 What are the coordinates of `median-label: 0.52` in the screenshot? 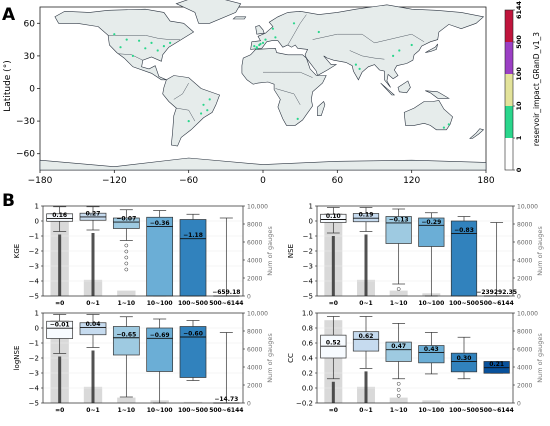 It's located at (333, 343).